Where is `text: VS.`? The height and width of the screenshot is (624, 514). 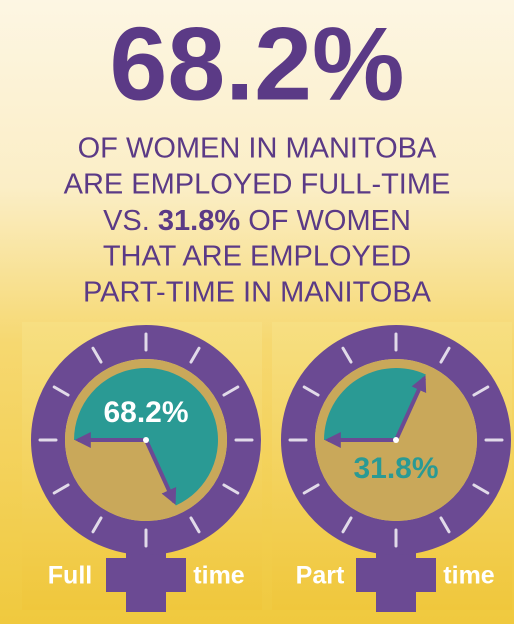
text: VS. is located at coordinates (126, 221).